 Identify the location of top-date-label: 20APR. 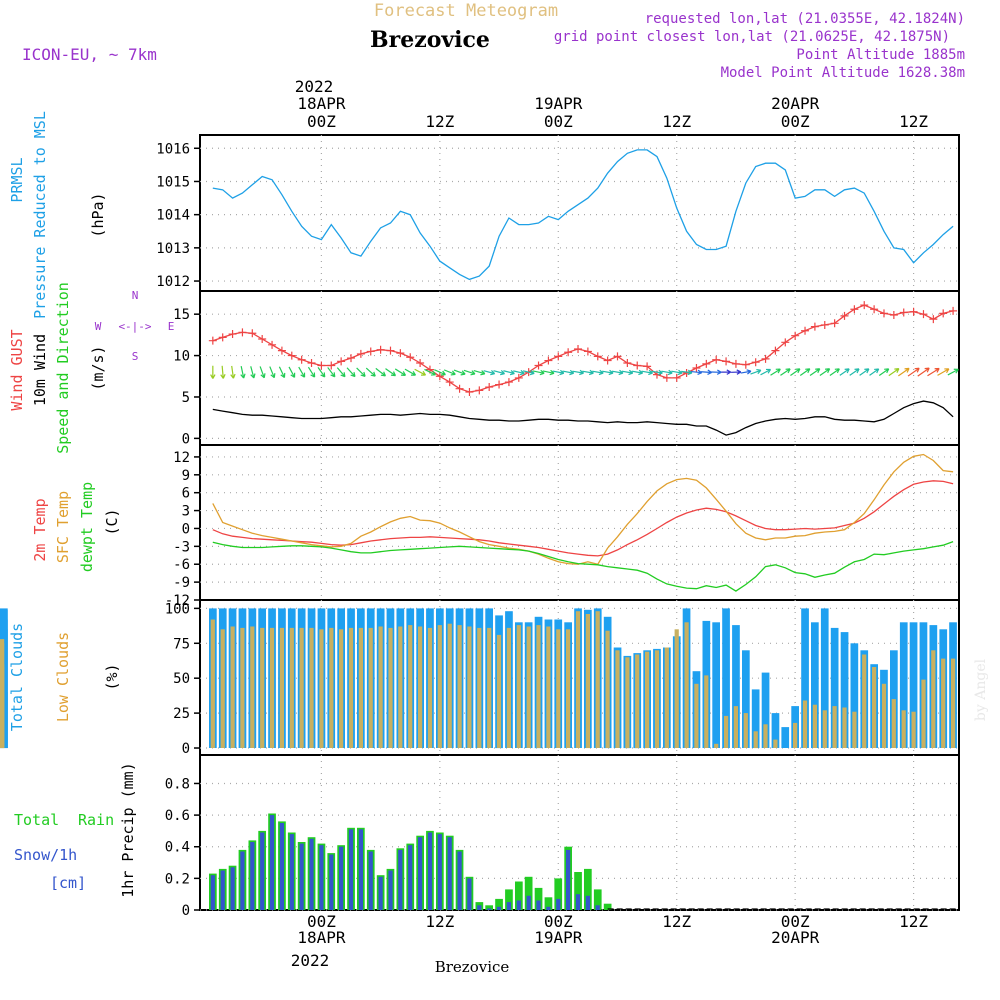
(795, 103).